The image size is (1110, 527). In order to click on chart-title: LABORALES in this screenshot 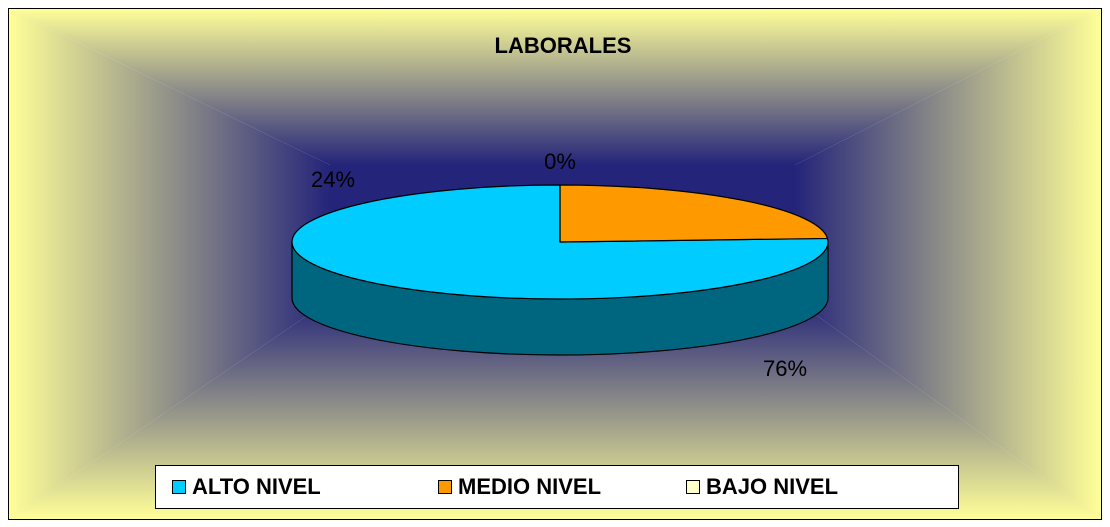, I will do `click(563, 45)`.